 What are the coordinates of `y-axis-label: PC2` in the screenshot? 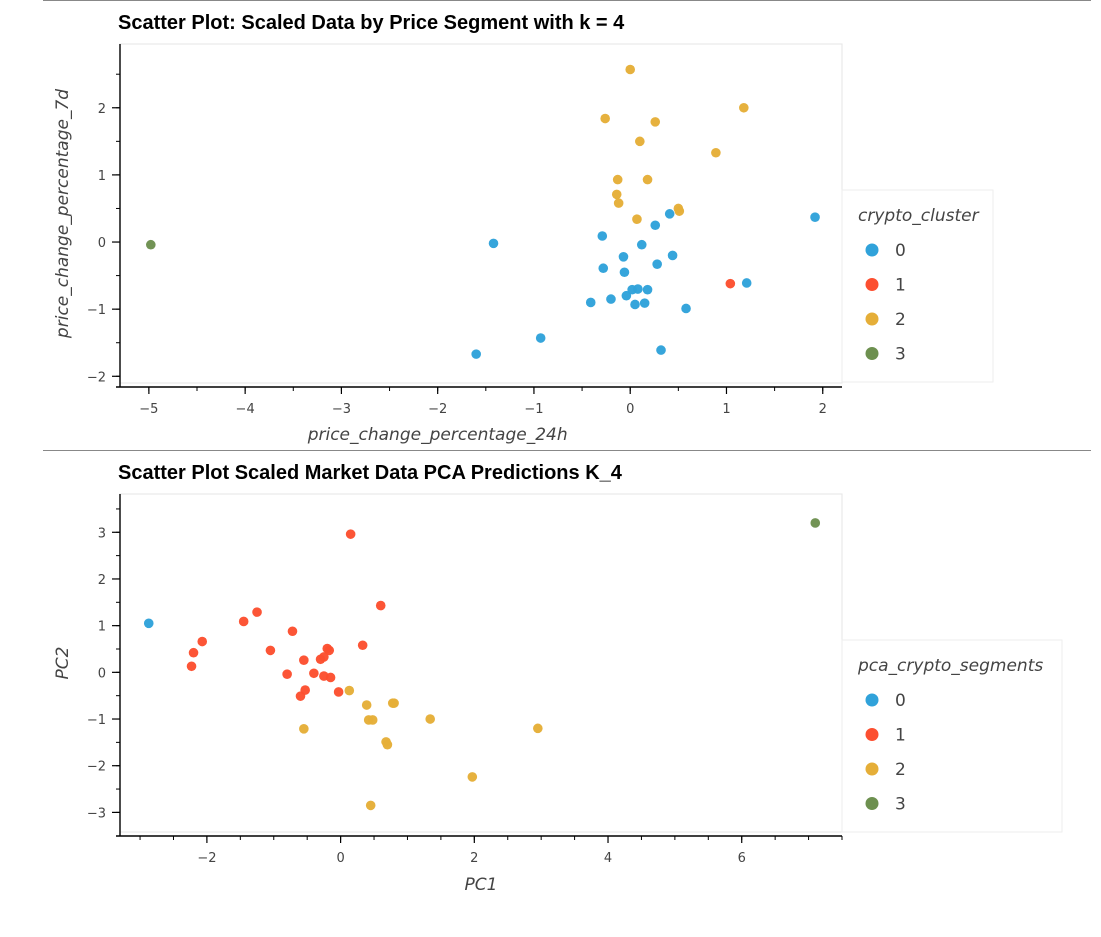 It's located at (63, 663).